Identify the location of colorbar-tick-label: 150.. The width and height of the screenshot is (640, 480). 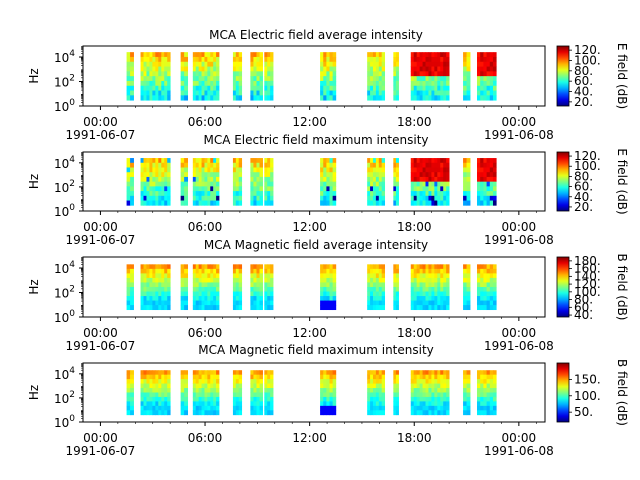
(587, 379).